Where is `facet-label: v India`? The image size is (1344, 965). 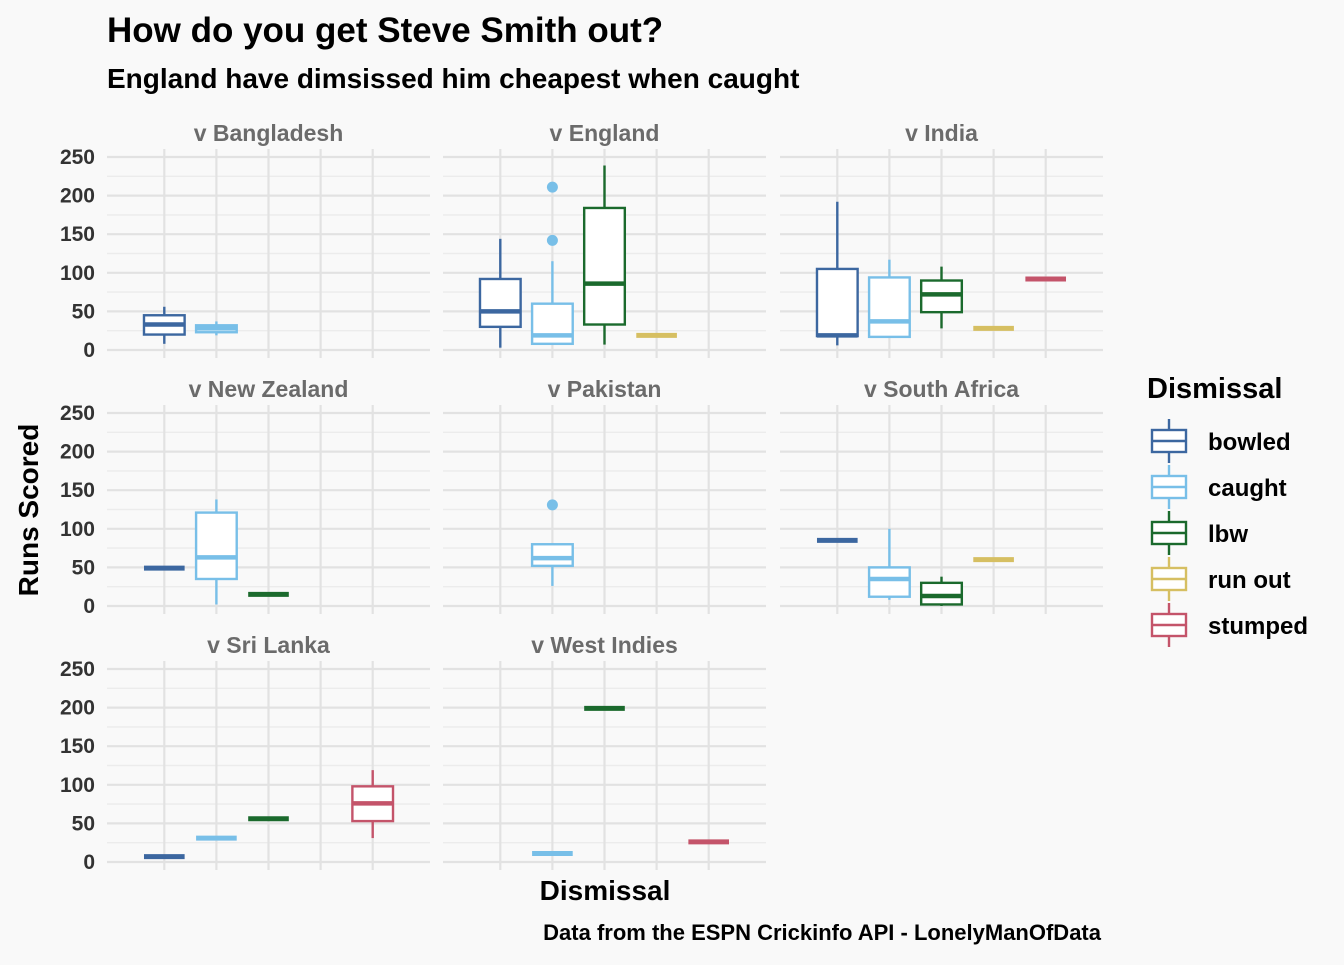
facet-label: v India is located at coordinates (941, 133).